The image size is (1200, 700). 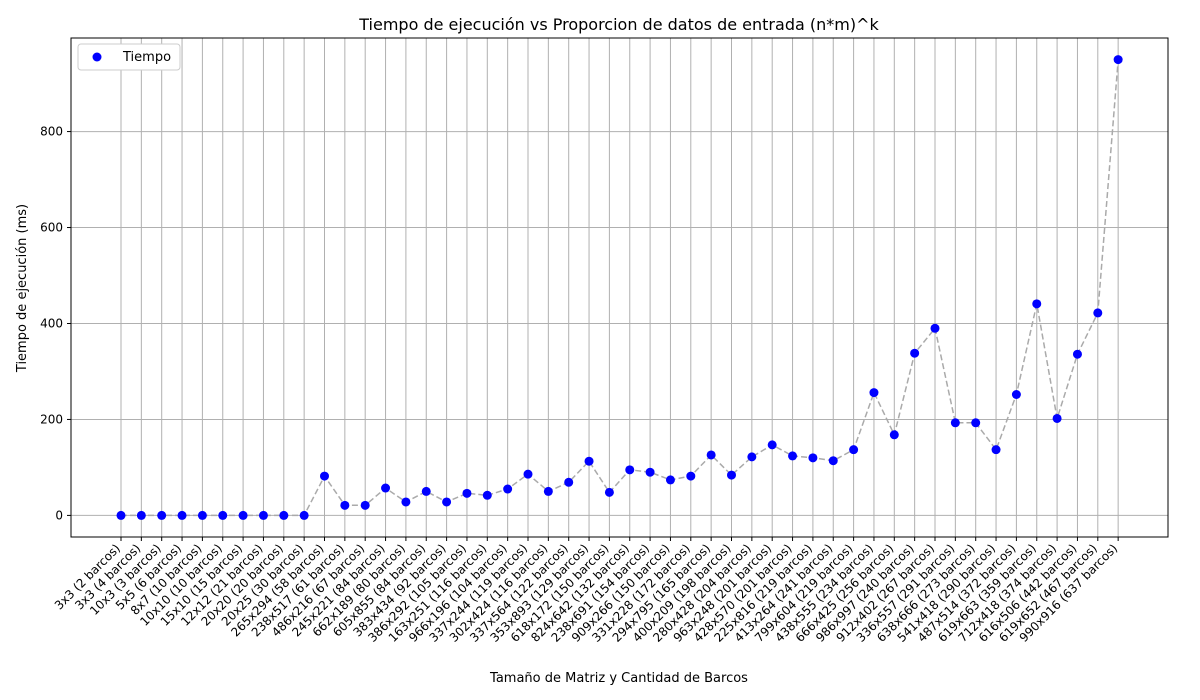 I want to click on y-tick-label: 400, so click(x=51, y=323).